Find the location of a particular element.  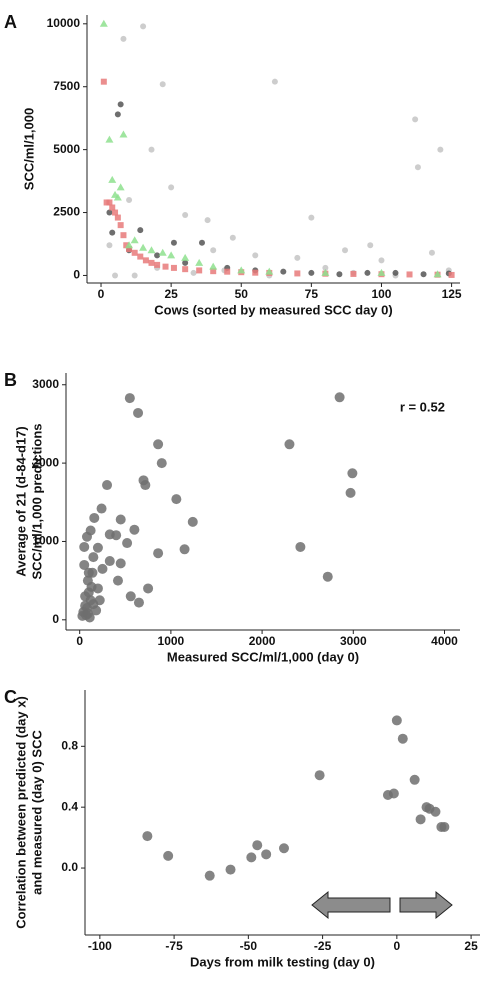

x-axis-label: Cows (sorted by measured SCC day 0) is located at coordinates (273, 309).